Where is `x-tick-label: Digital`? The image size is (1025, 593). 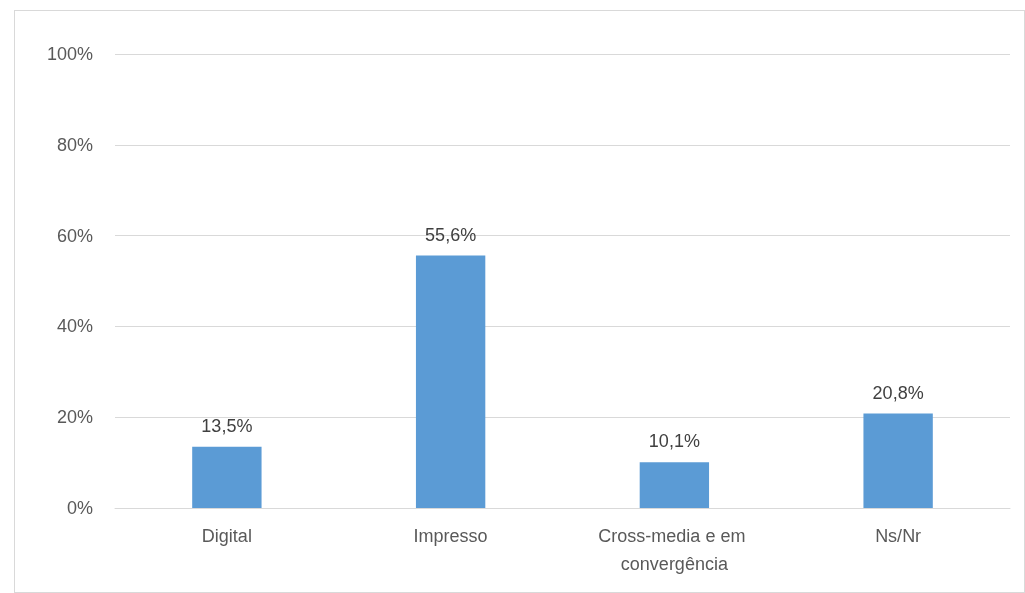 x-tick-label: Digital is located at coordinates (226, 536).